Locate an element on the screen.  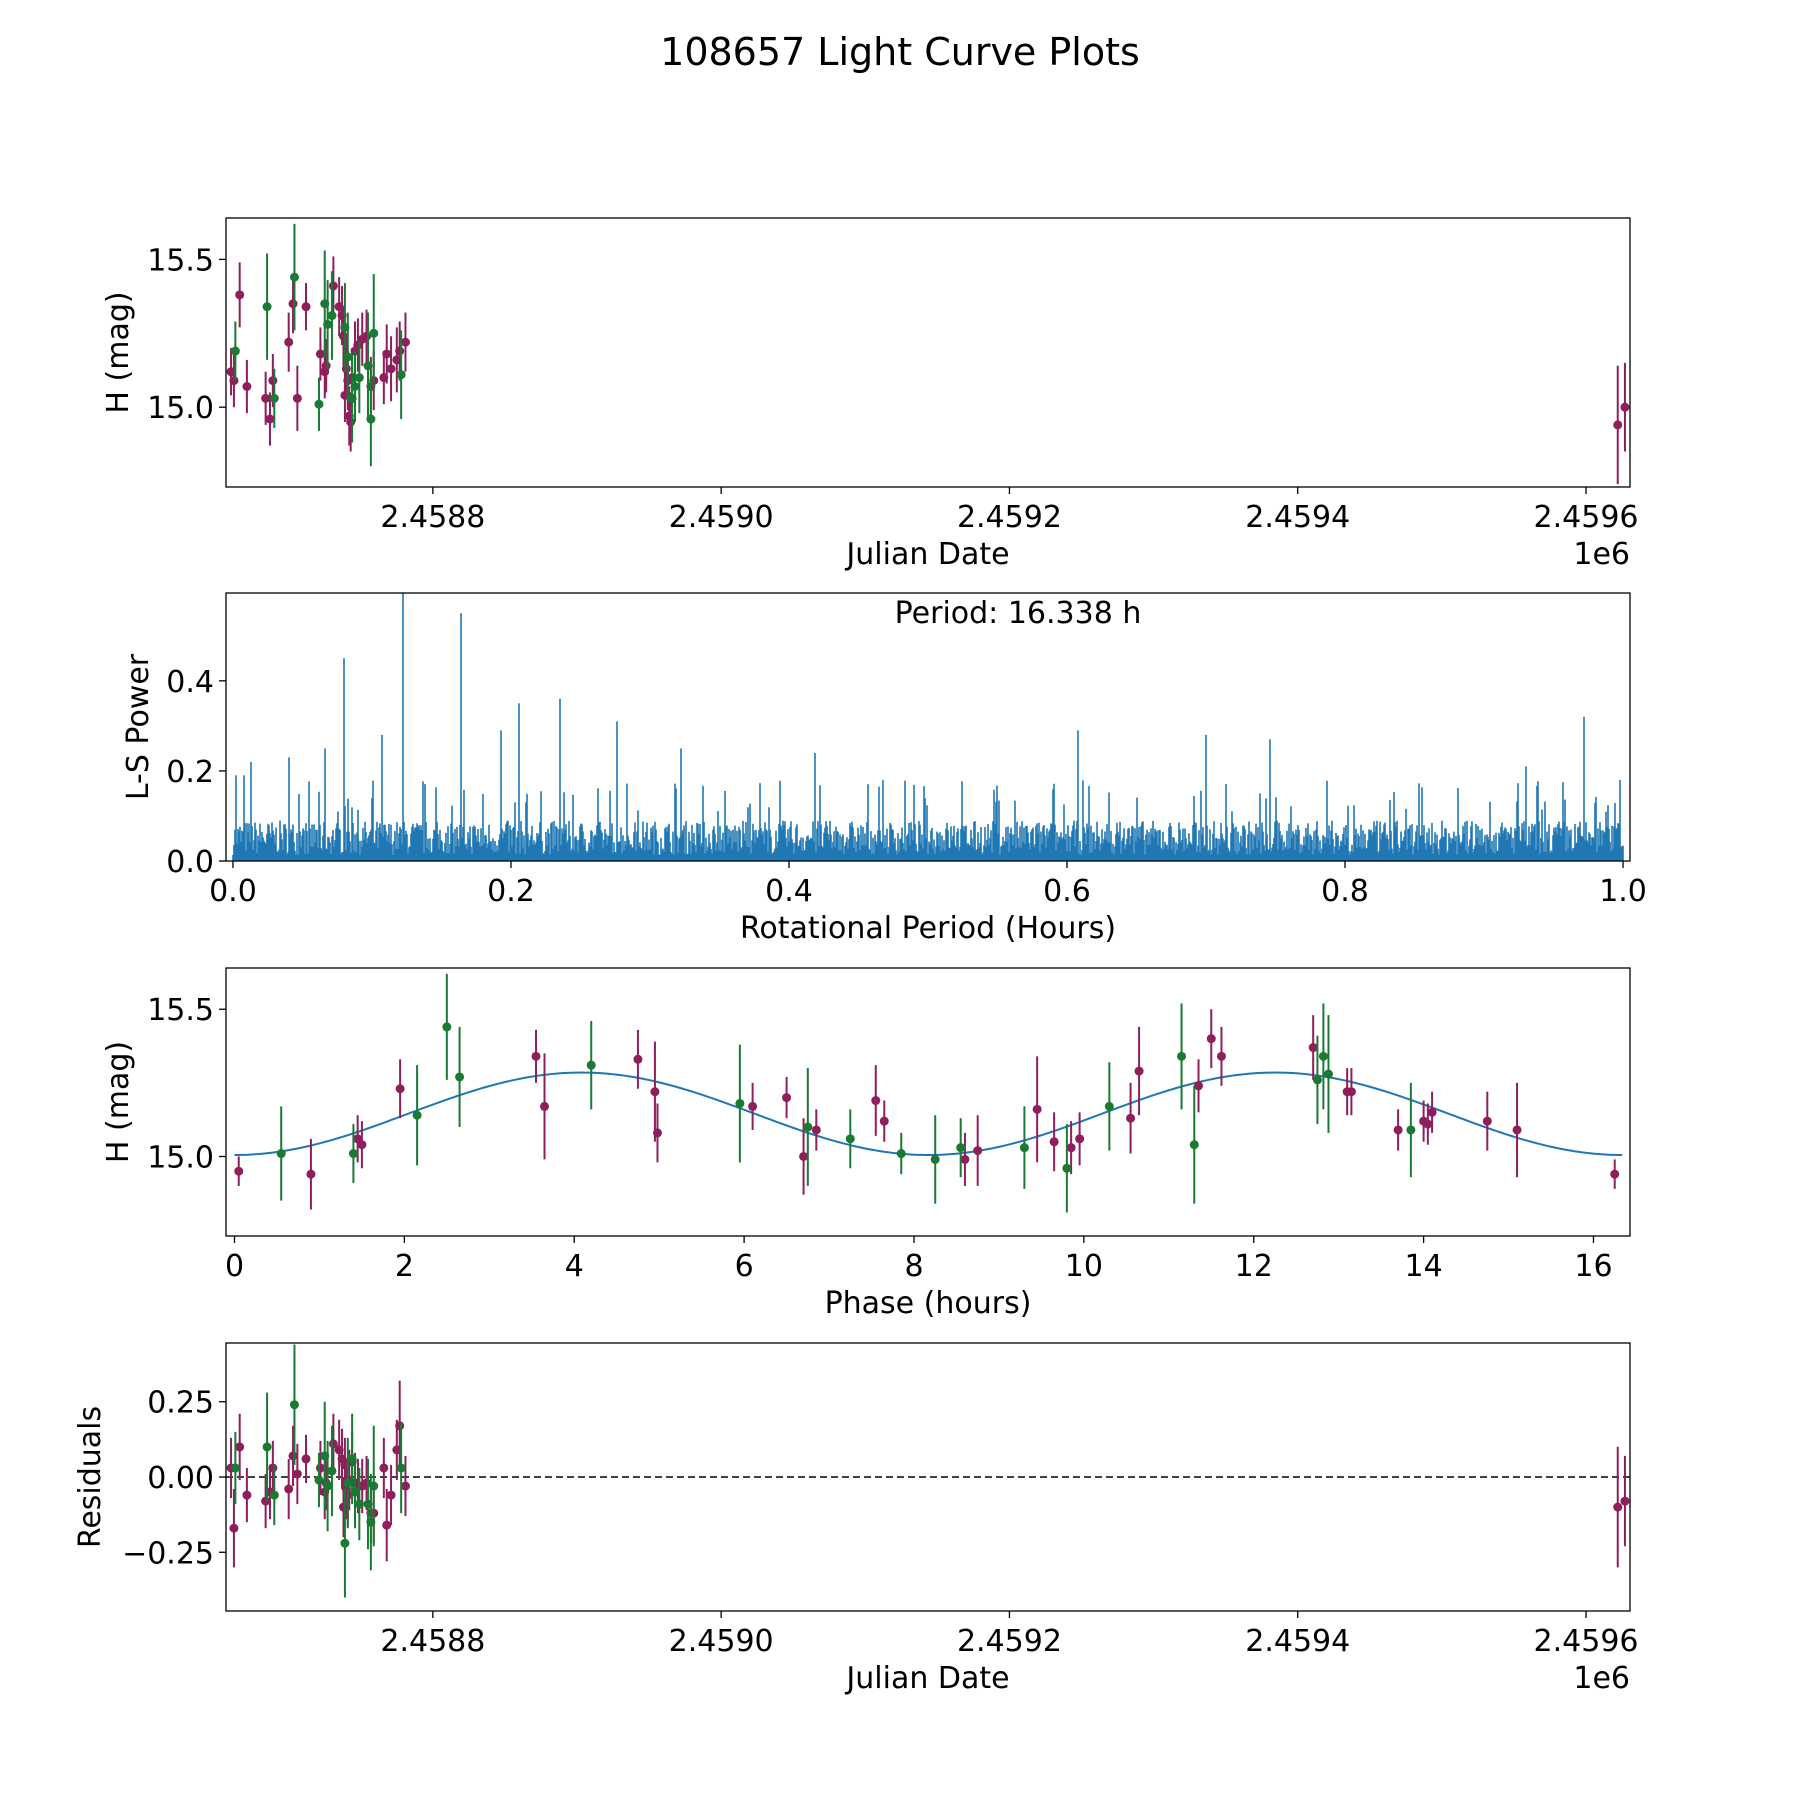
residuals-plot-area is located at coordinates (928, 1471).